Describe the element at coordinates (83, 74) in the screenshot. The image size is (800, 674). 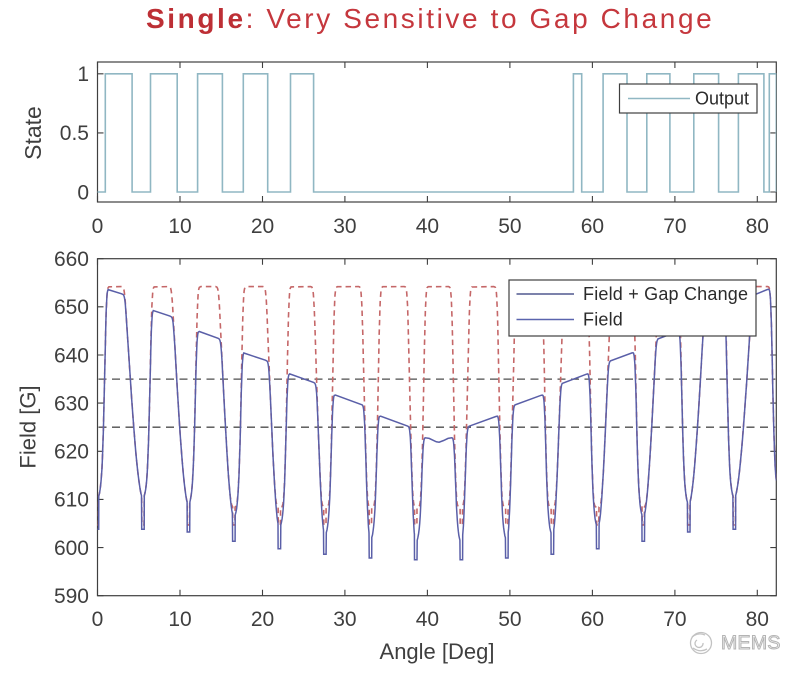
I see `svg-text: 1` at that location.